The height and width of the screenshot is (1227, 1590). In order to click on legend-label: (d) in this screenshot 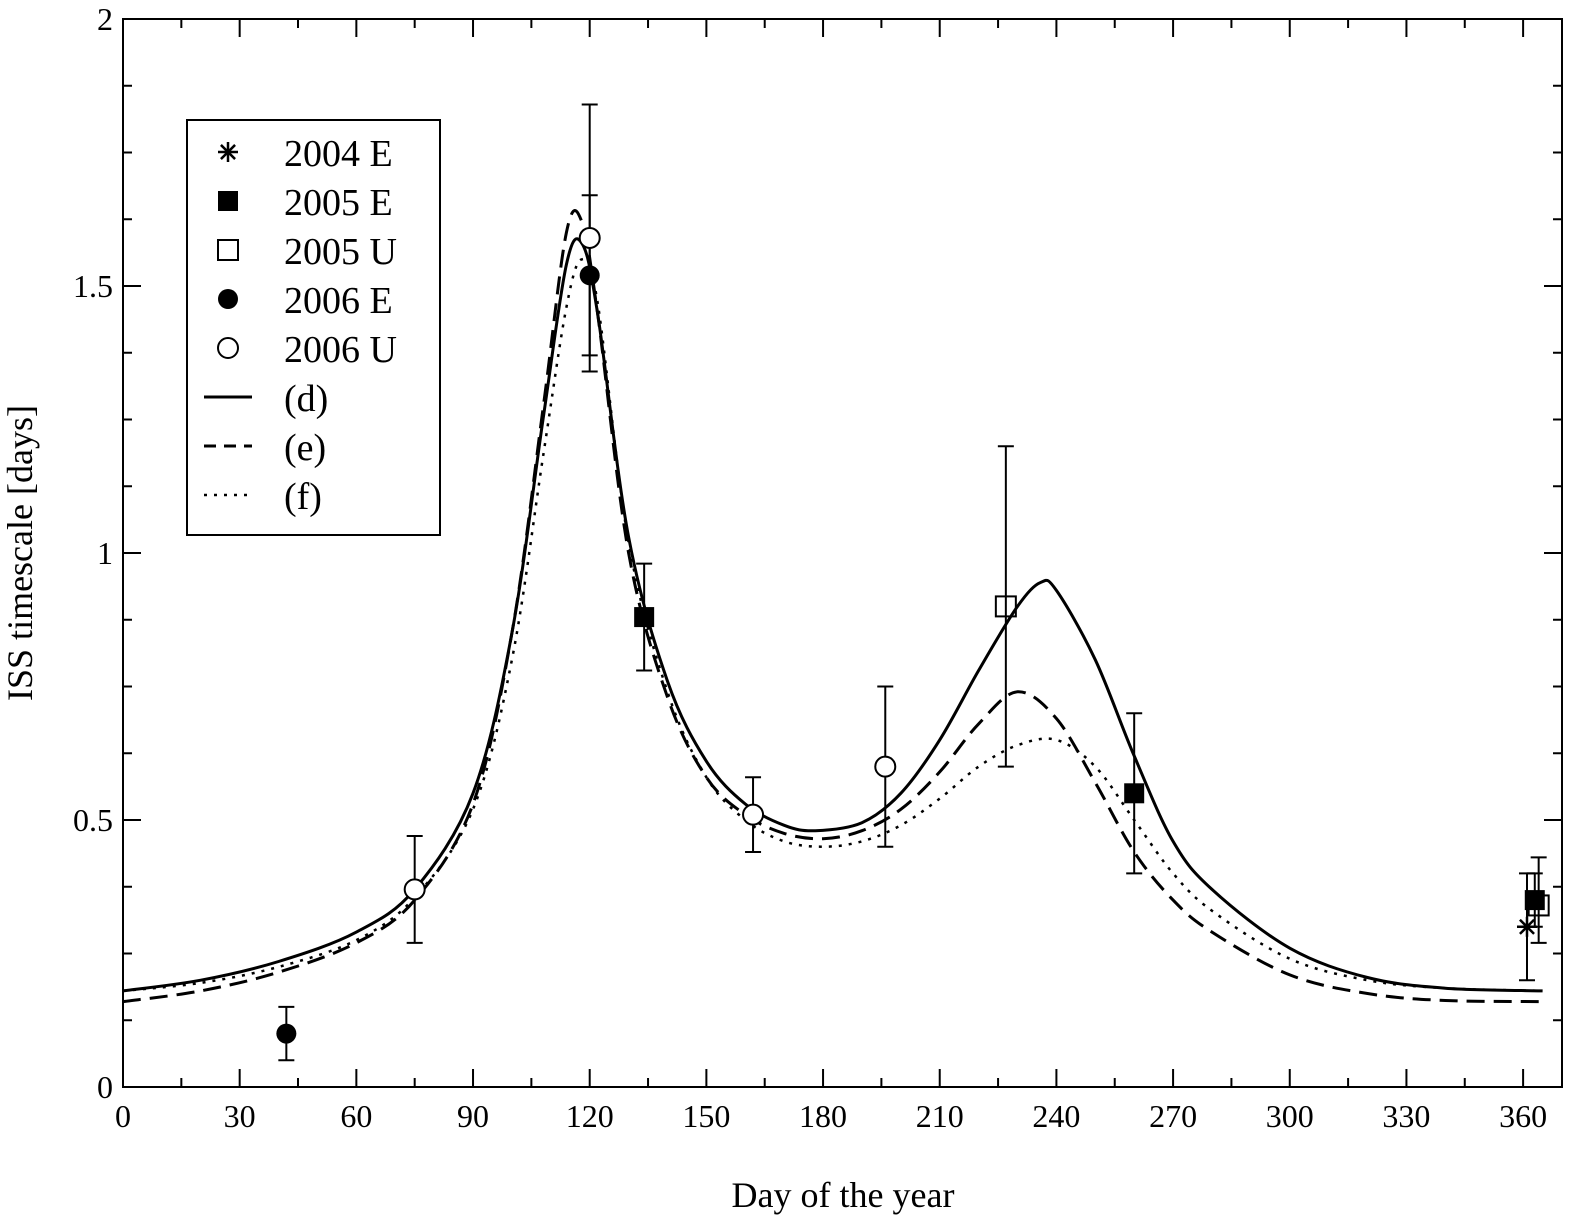, I will do `click(306, 399)`.